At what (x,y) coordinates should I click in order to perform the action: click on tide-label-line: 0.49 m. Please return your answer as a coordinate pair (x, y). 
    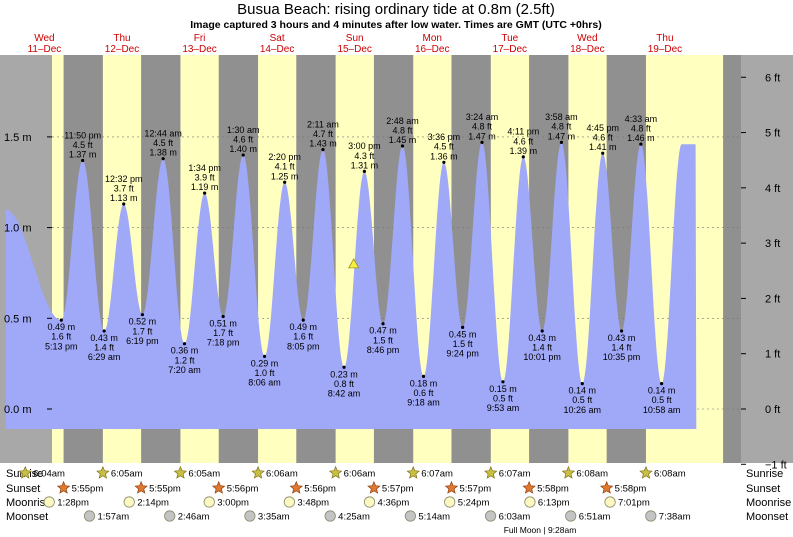
    Looking at the image, I should click on (303, 327).